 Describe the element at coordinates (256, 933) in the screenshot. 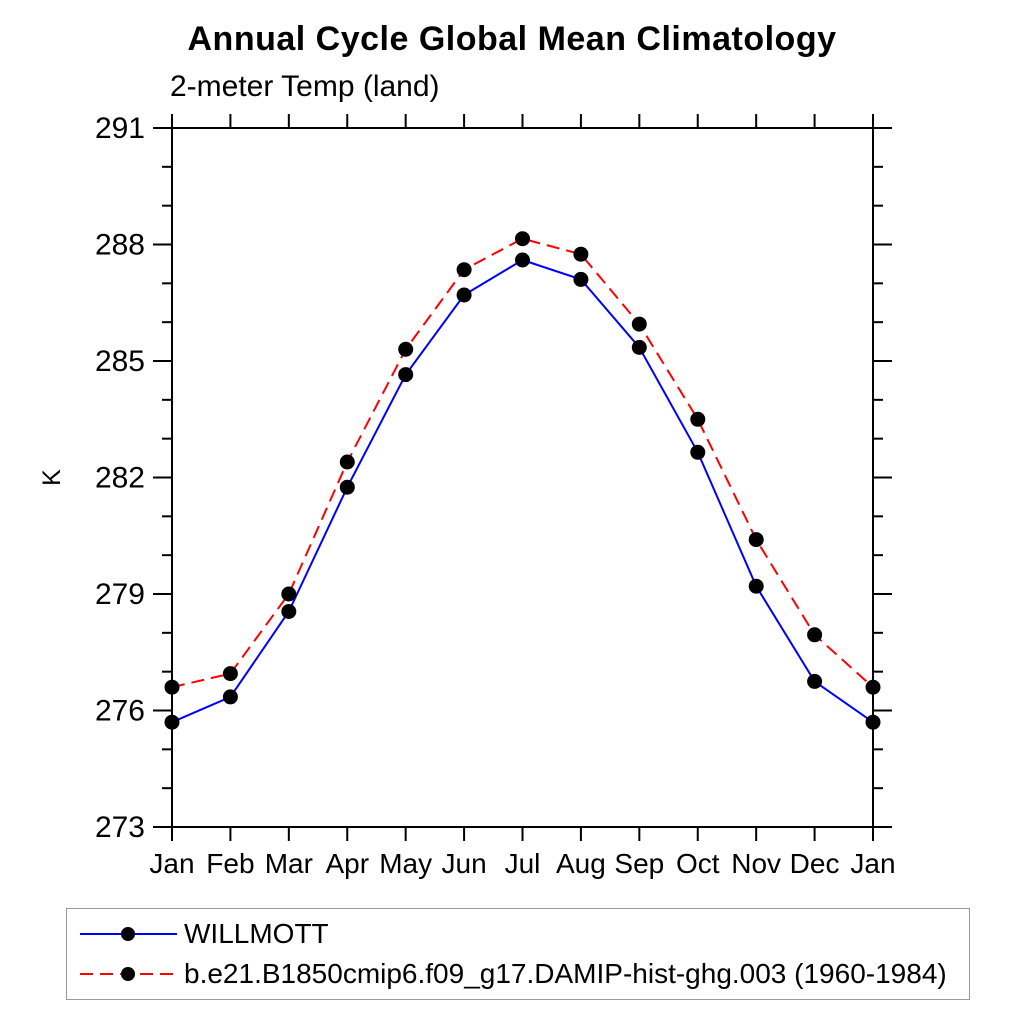

I see `legend-label-willmott: WILLMOTT` at that location.